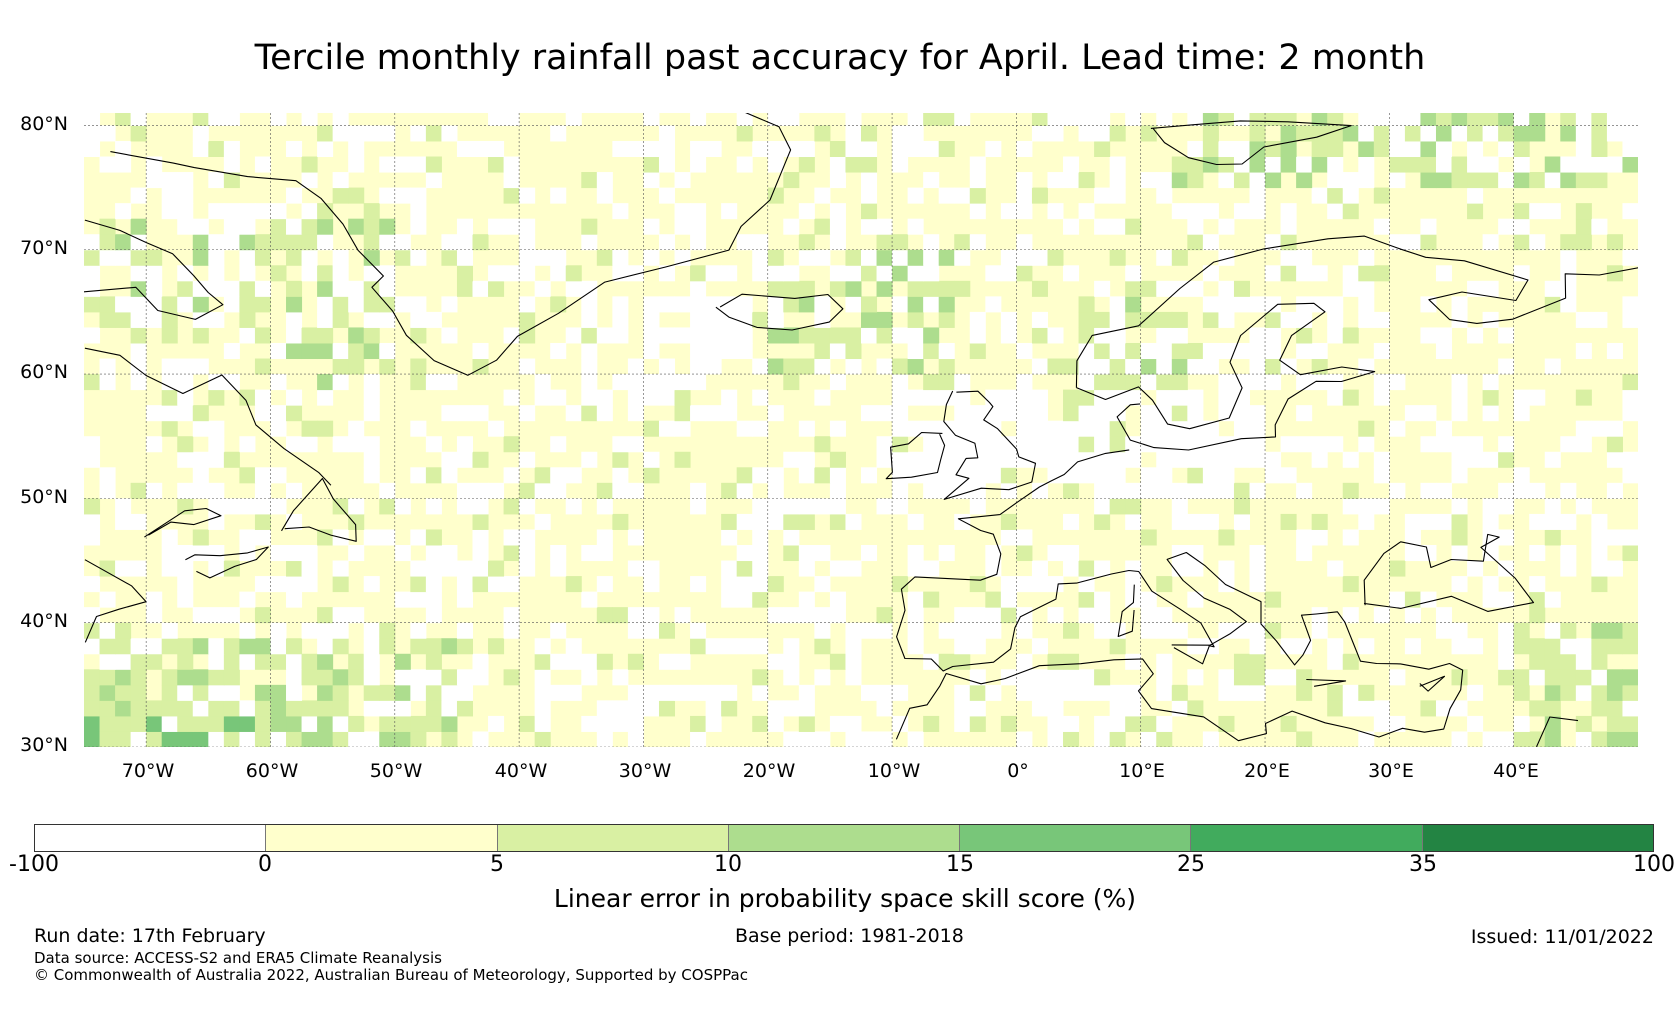 Image resolution: width=1680 pixels, height=1020 pixels. Describe the element at coordinates (44, 621) in the screenshot. I see `lat-label: 40°N` at that location.